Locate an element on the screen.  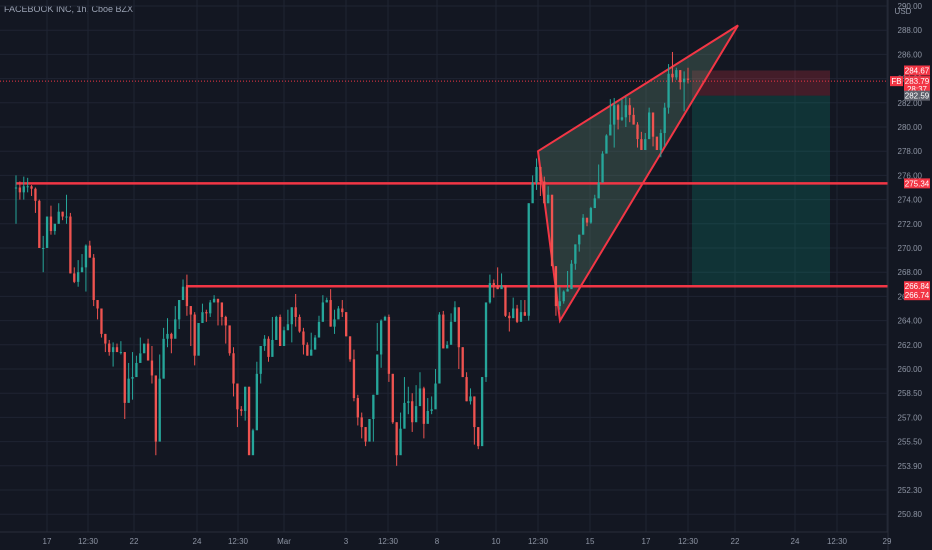
svg-text: 266.84 is located at coordinates (917, 286).